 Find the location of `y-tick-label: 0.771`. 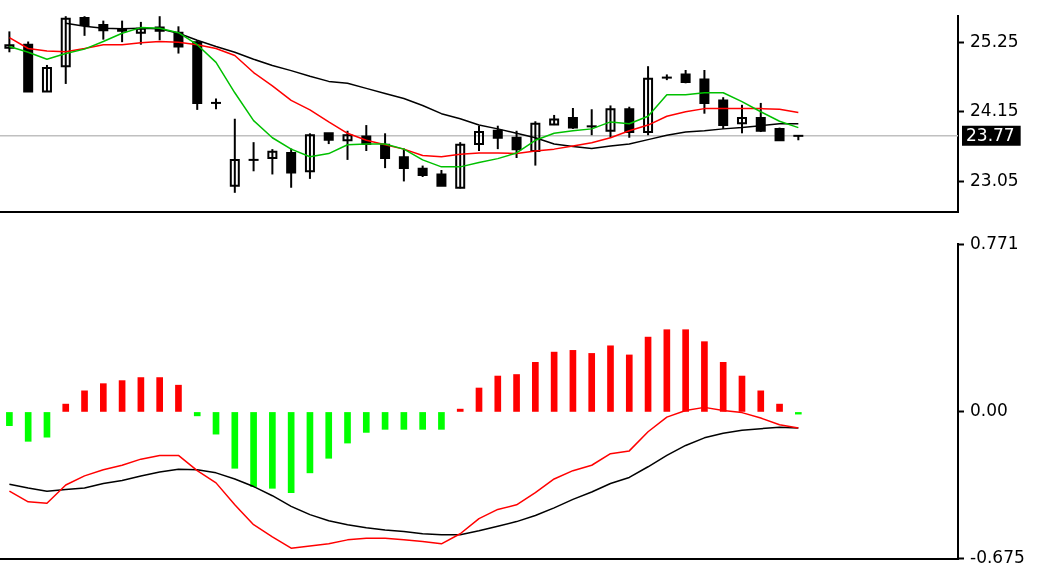

y-tick-label: 0.771 is located at coordinates (994, 242).